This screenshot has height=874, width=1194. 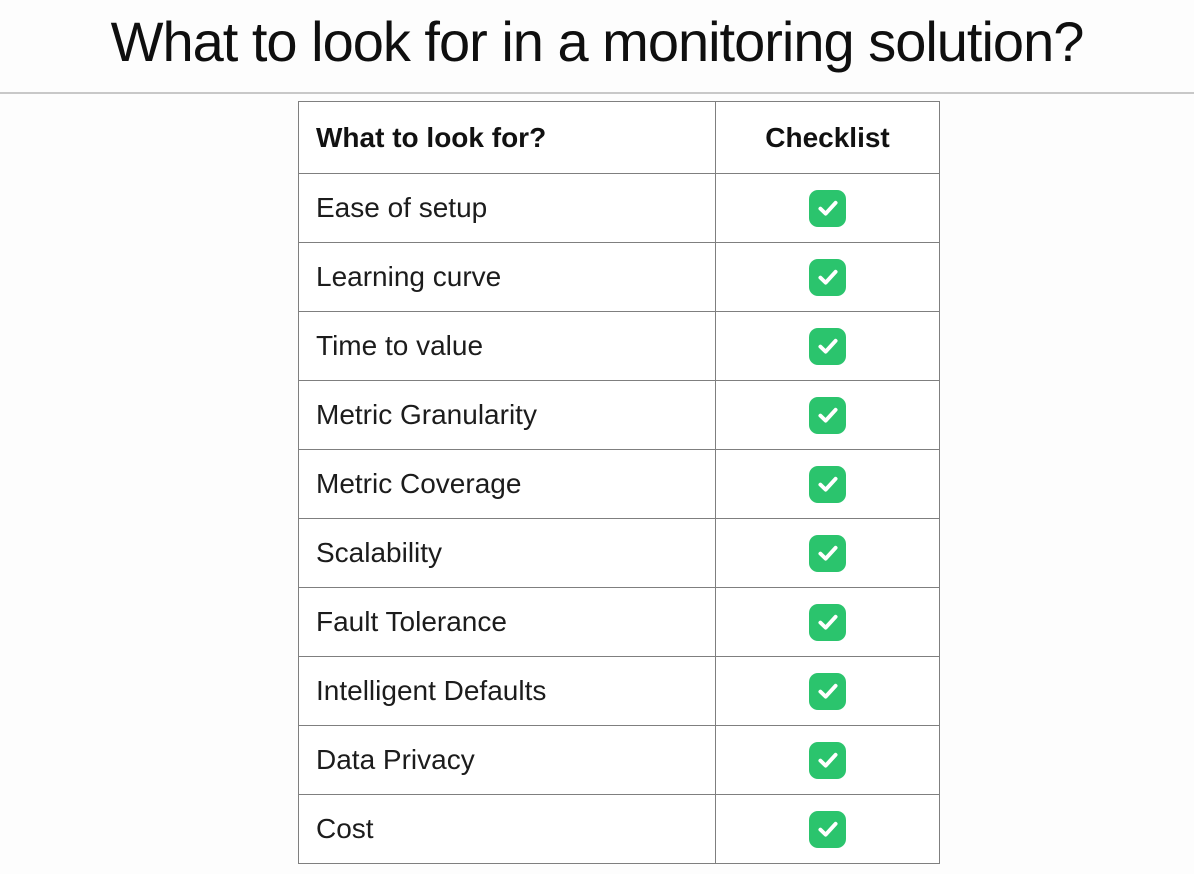 What do you see at coordinates (507, 415) in the screenshot?
I see `criterion-label: Metric Granularity` at bounding box center [507, 415].